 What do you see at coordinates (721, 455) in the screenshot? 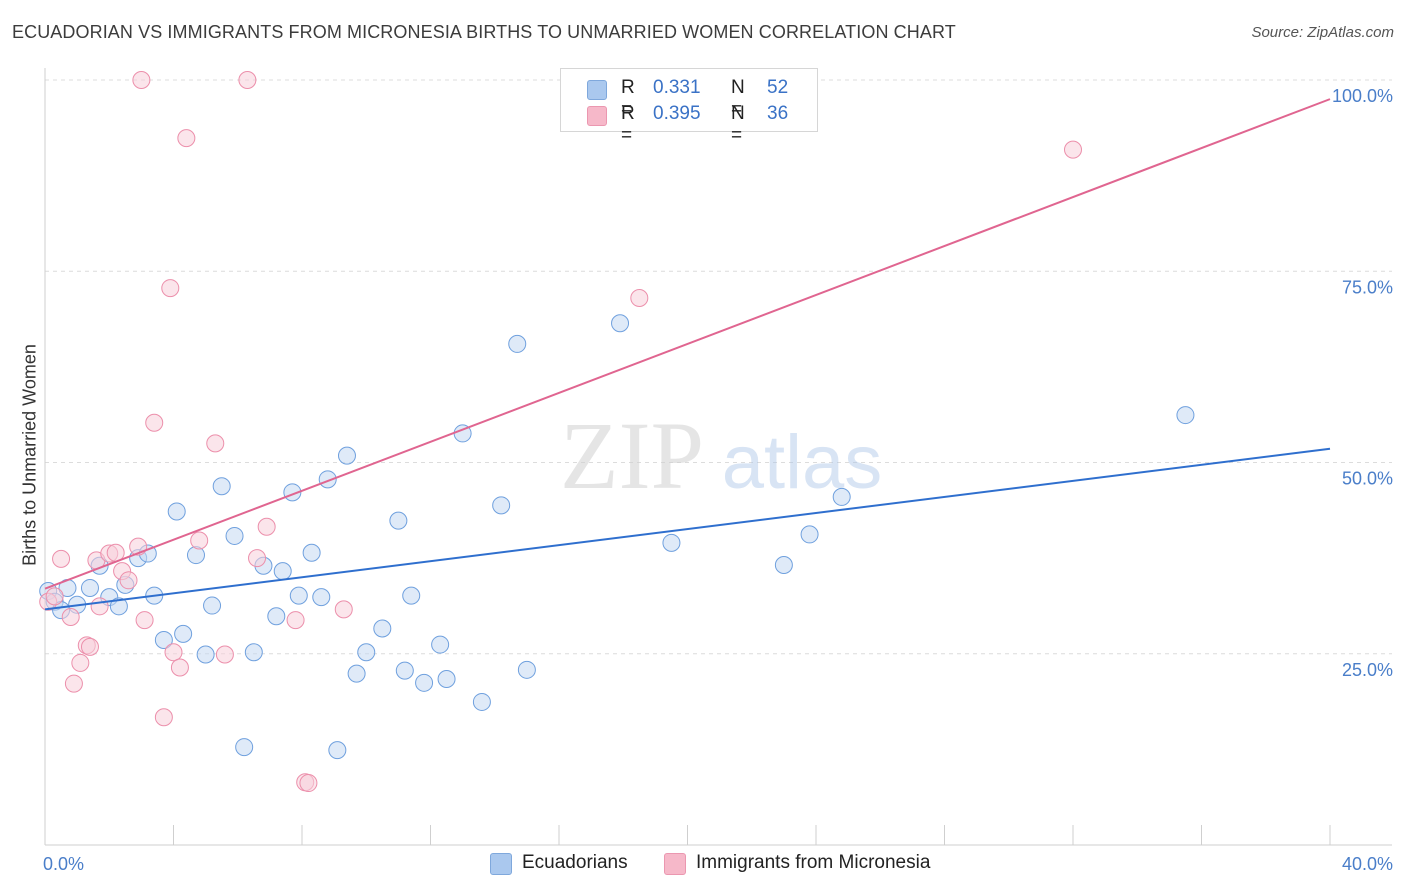
I see `watermark: ZIP atlas` at bounding box center [721, 455].